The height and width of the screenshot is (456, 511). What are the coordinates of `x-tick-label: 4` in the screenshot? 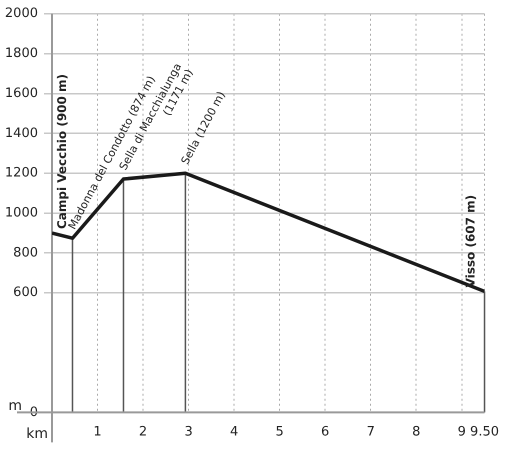 It's located at (234, 432).